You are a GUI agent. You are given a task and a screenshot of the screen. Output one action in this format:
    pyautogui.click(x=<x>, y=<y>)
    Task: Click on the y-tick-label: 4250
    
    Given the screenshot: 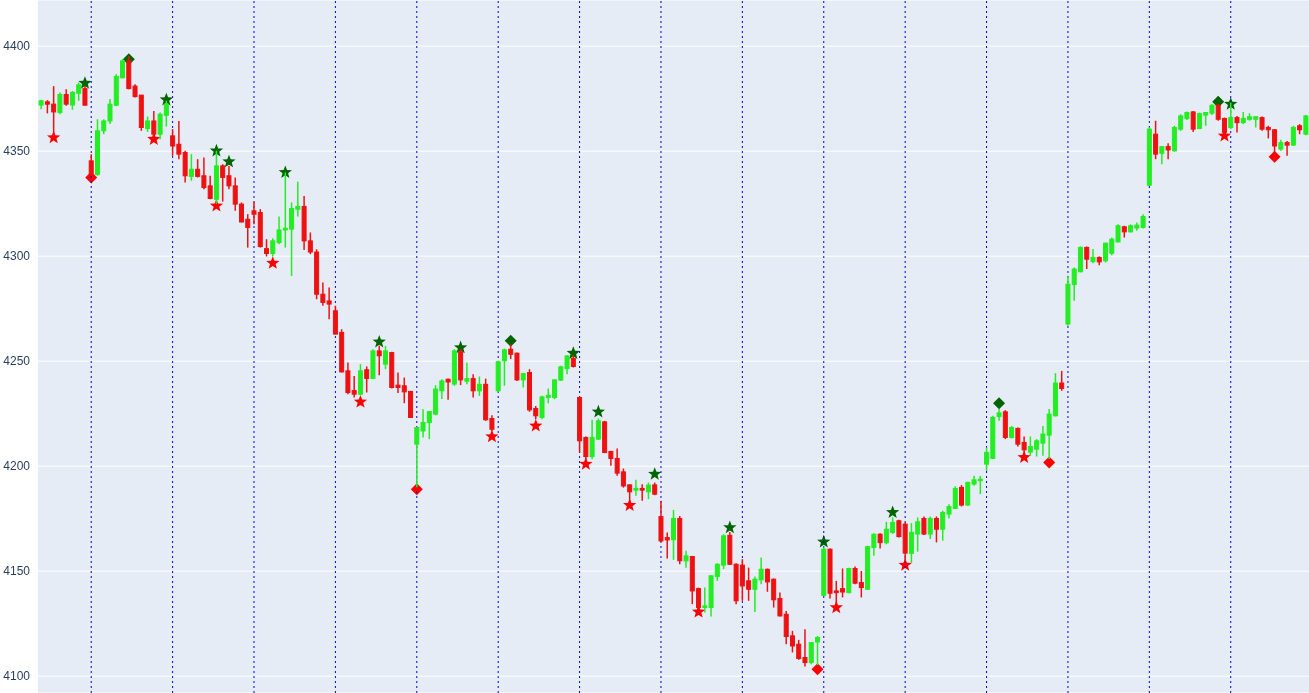 What is the action you would take?
    pyautogui.click(x=17, y=361)
    